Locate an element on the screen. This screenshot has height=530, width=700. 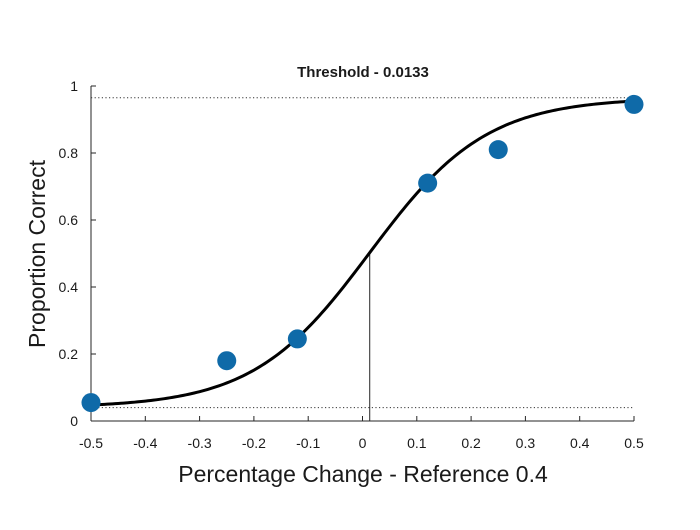
x-tick-label: 0.1 is located at coordinates (417, 443).